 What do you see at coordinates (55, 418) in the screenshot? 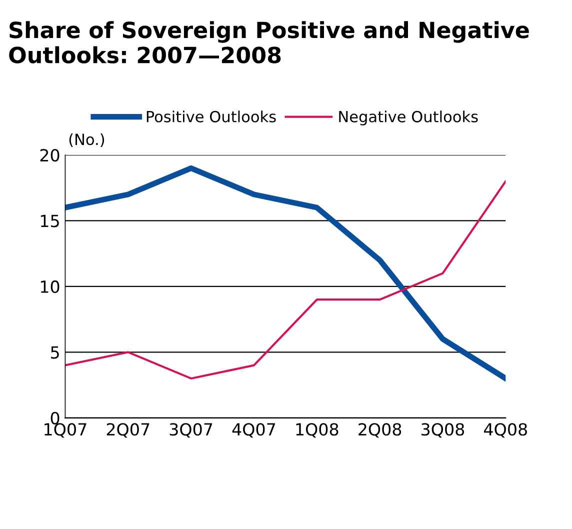
I see `y-tick-label: 0` at bounding box center [55, 418].